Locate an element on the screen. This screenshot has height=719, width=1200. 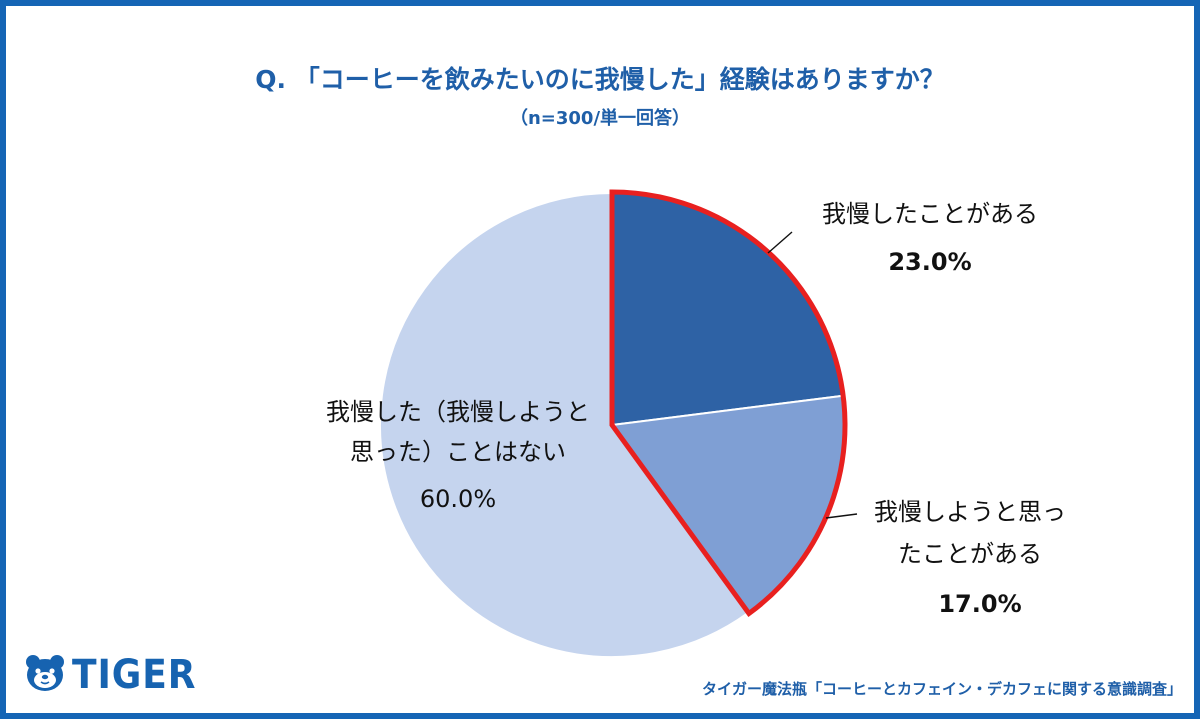
tiger-logo: TIGER is located at coordinates (117, 675).